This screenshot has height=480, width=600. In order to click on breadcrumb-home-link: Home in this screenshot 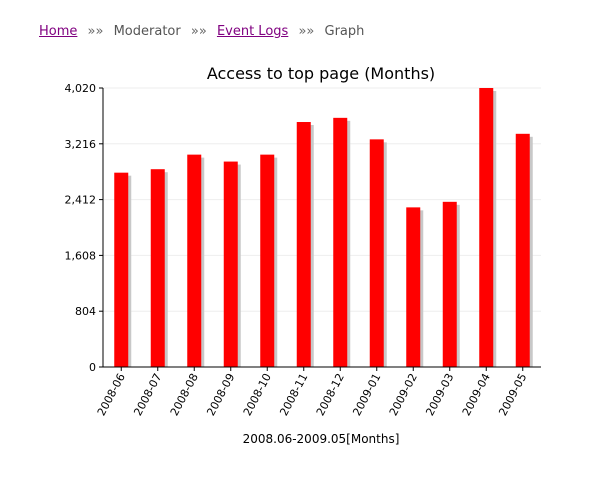, I will do `click(58, 31)`.